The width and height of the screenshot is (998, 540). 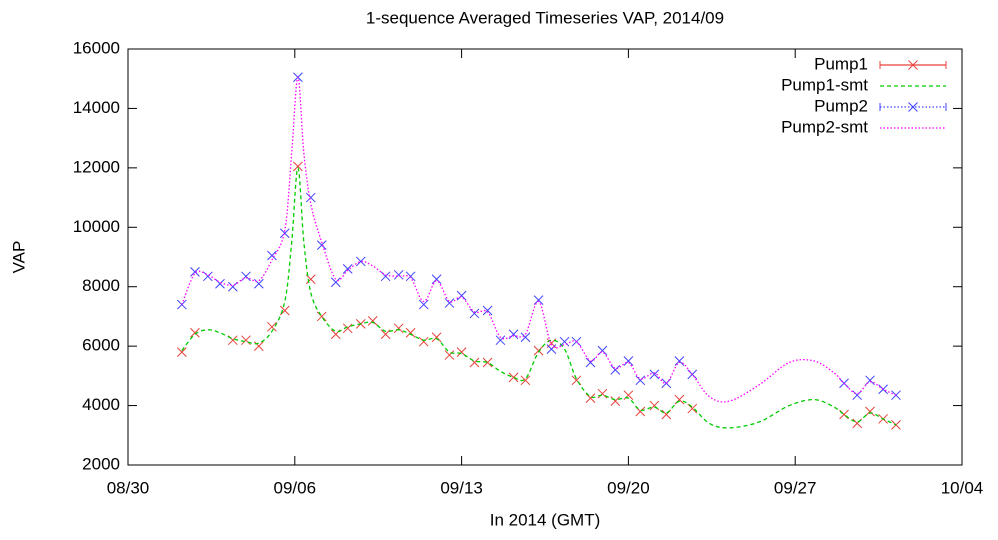 What do you see at coordinates (96, 47) in the screenshot?
I see `y-tick-label: 16000` at bounding box center [96, 47].